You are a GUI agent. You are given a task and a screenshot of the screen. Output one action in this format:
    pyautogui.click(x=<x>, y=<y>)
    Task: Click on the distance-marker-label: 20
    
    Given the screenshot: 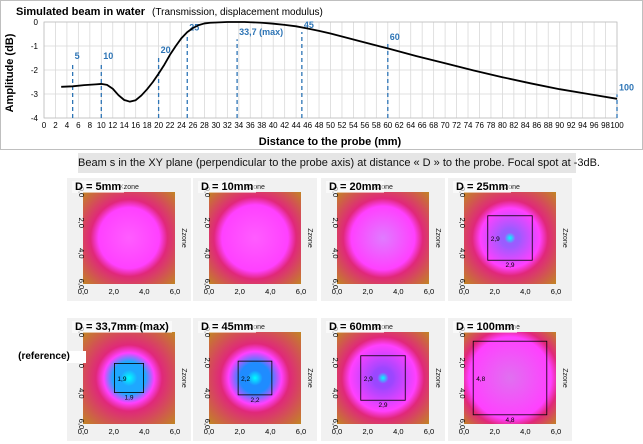 What is the action you would take?
    pyautogui.click(x=166, y=50)
    